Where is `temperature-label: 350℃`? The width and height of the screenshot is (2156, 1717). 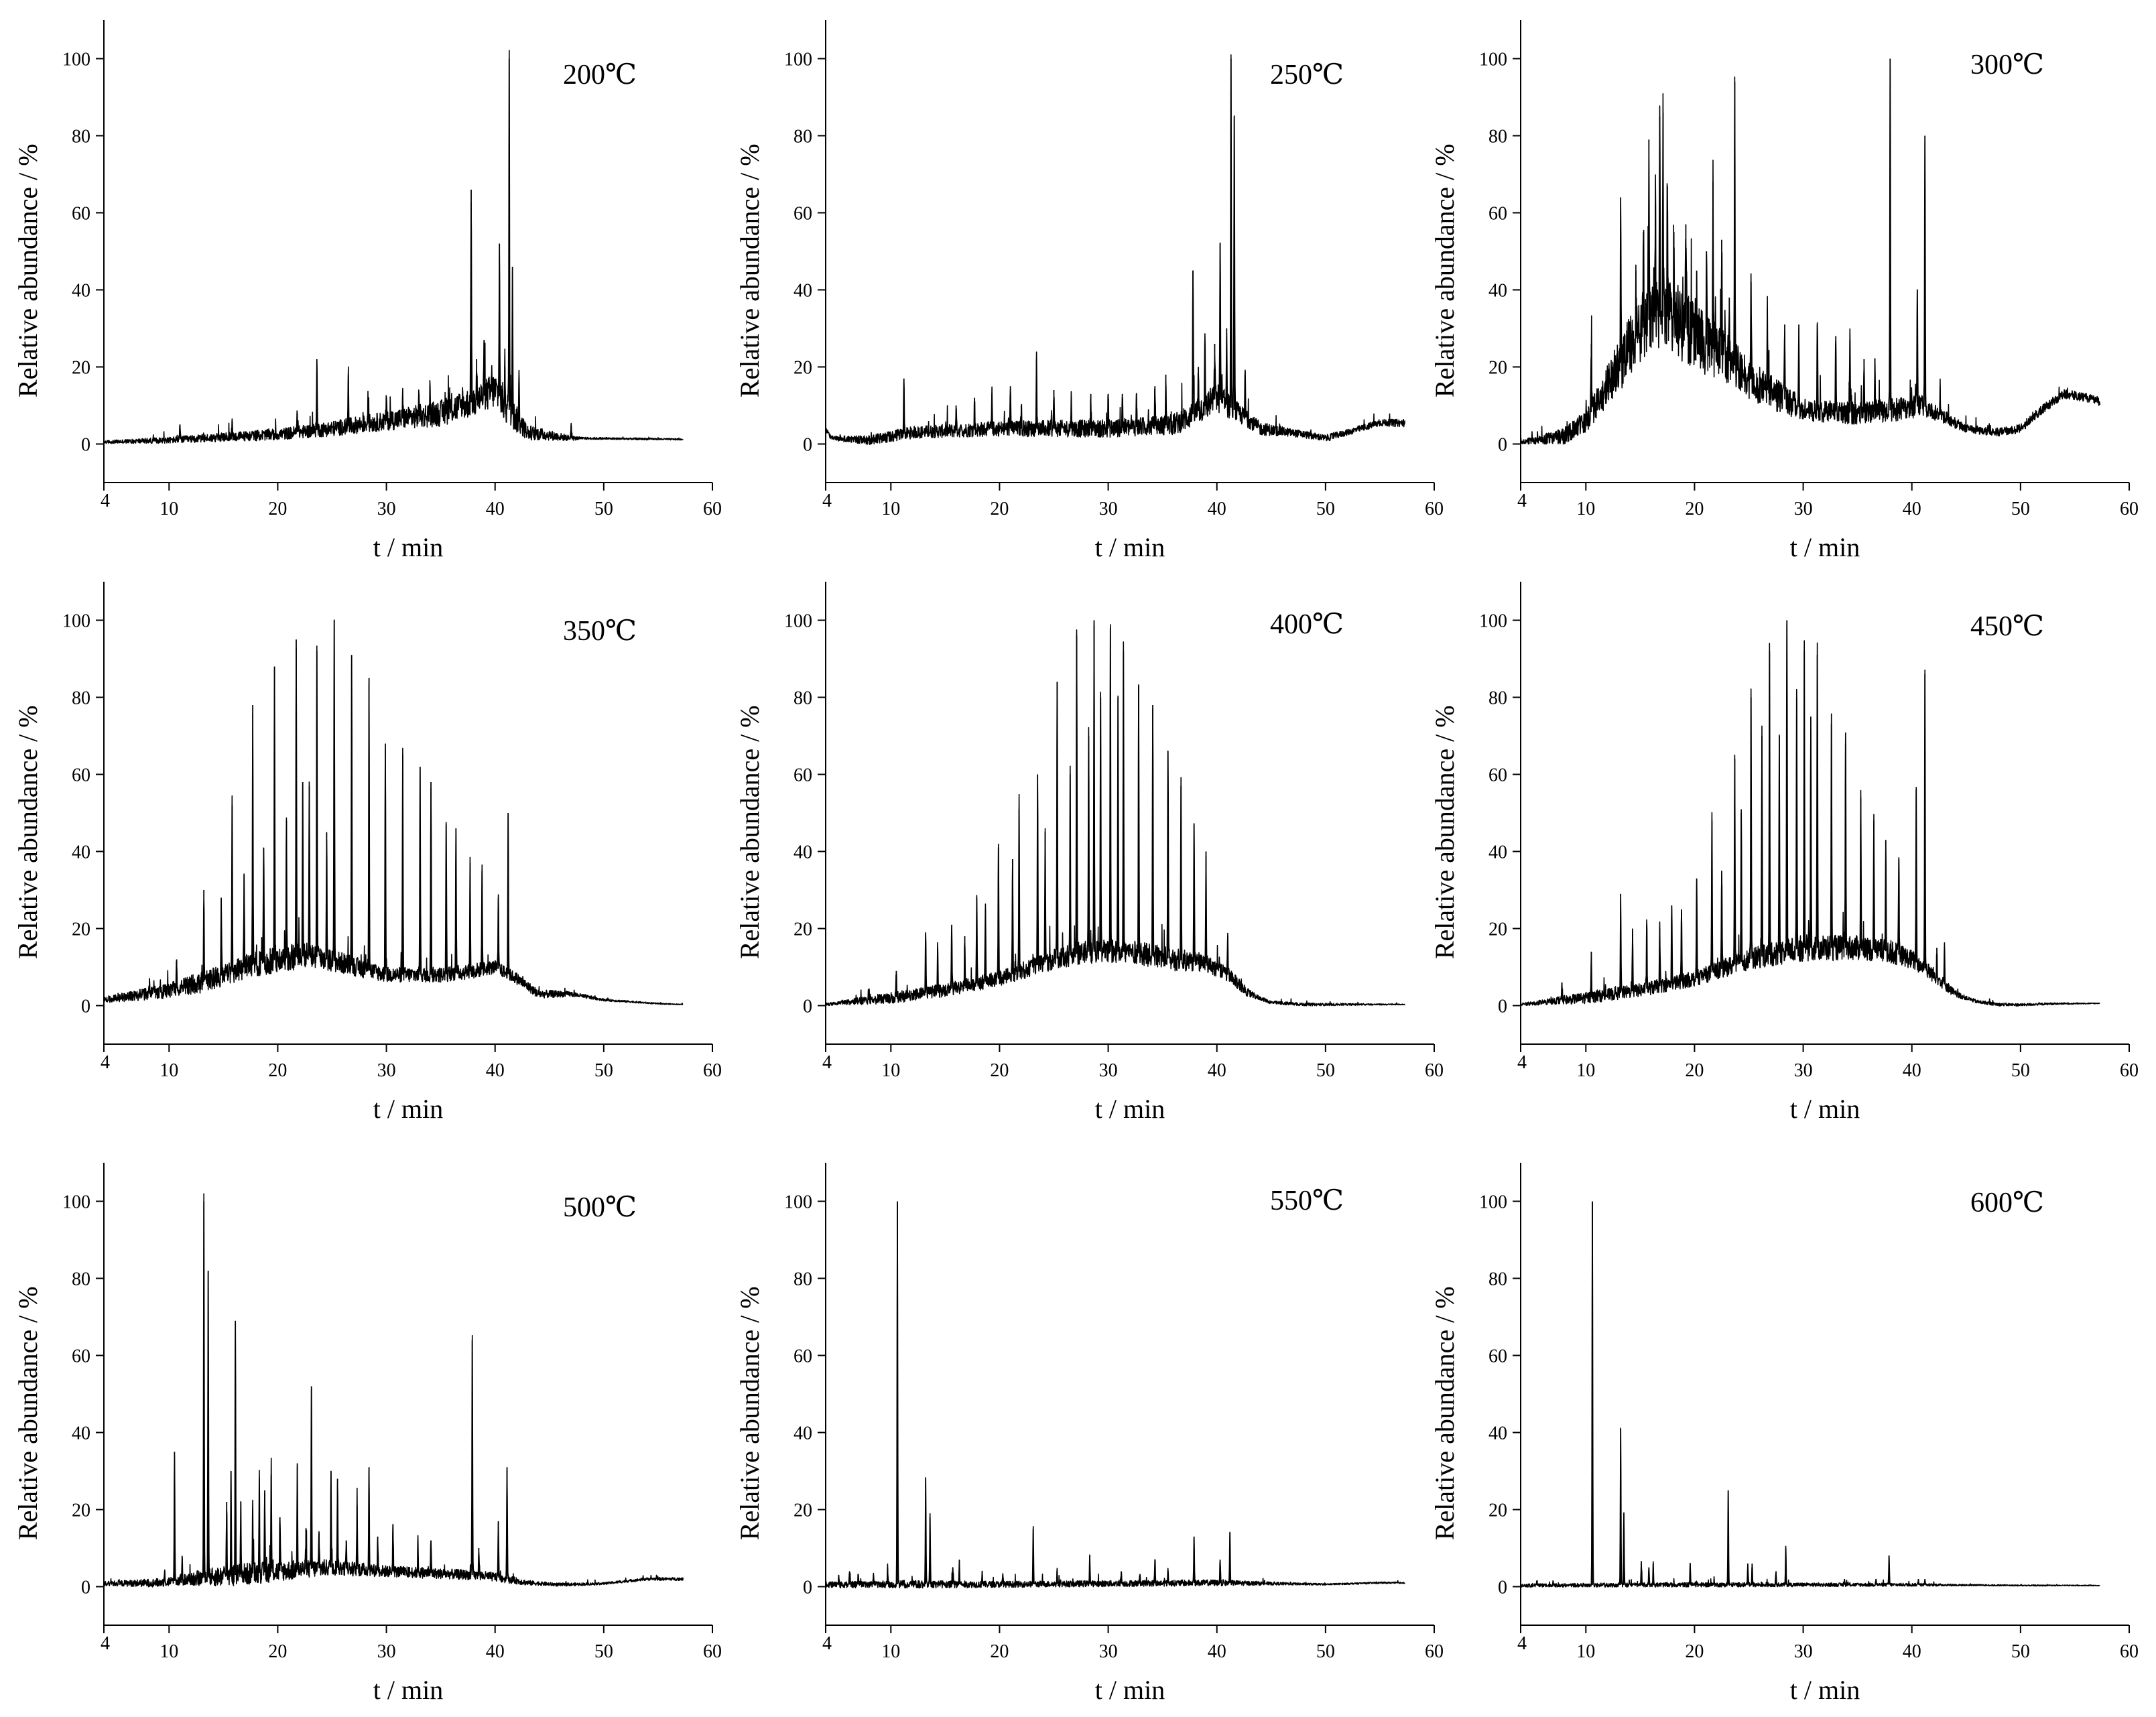
temperature-label: 350℃ is located at coordinates (600, 631).